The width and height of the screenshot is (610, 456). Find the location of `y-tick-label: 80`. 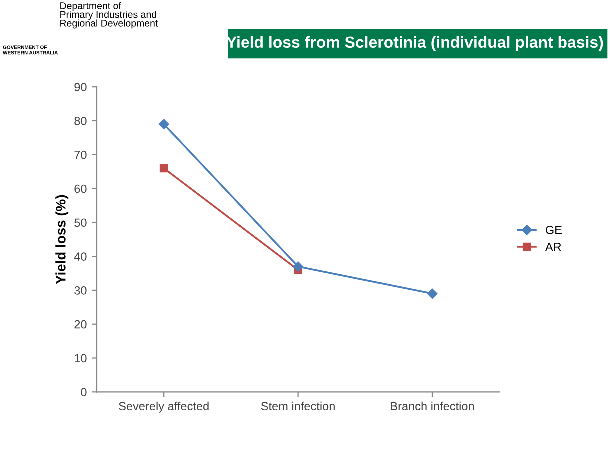

y-tick-label: 80 is located at coordinates (80, 121).